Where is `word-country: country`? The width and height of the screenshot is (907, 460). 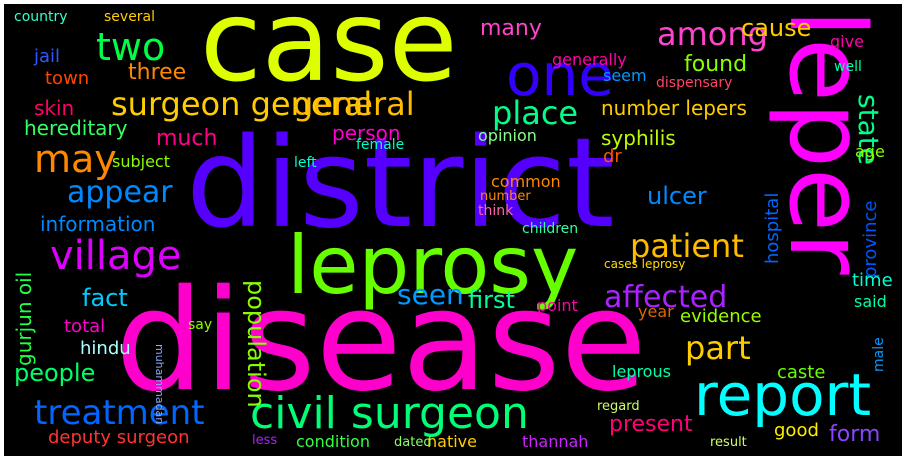
word-country: country is located at coordinates (41, 17).